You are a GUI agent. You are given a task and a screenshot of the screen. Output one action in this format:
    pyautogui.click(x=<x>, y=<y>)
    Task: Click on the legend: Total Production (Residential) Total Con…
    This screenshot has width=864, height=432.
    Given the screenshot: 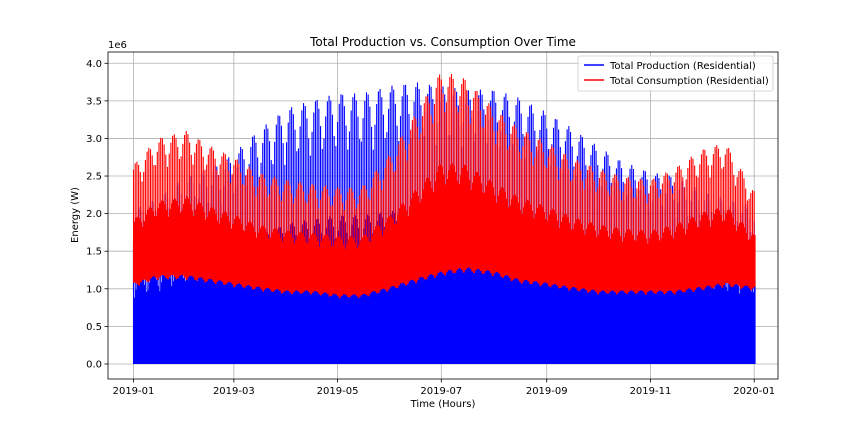 What is the action you would take?
    pyautogui.click(x=675, y=73)
    